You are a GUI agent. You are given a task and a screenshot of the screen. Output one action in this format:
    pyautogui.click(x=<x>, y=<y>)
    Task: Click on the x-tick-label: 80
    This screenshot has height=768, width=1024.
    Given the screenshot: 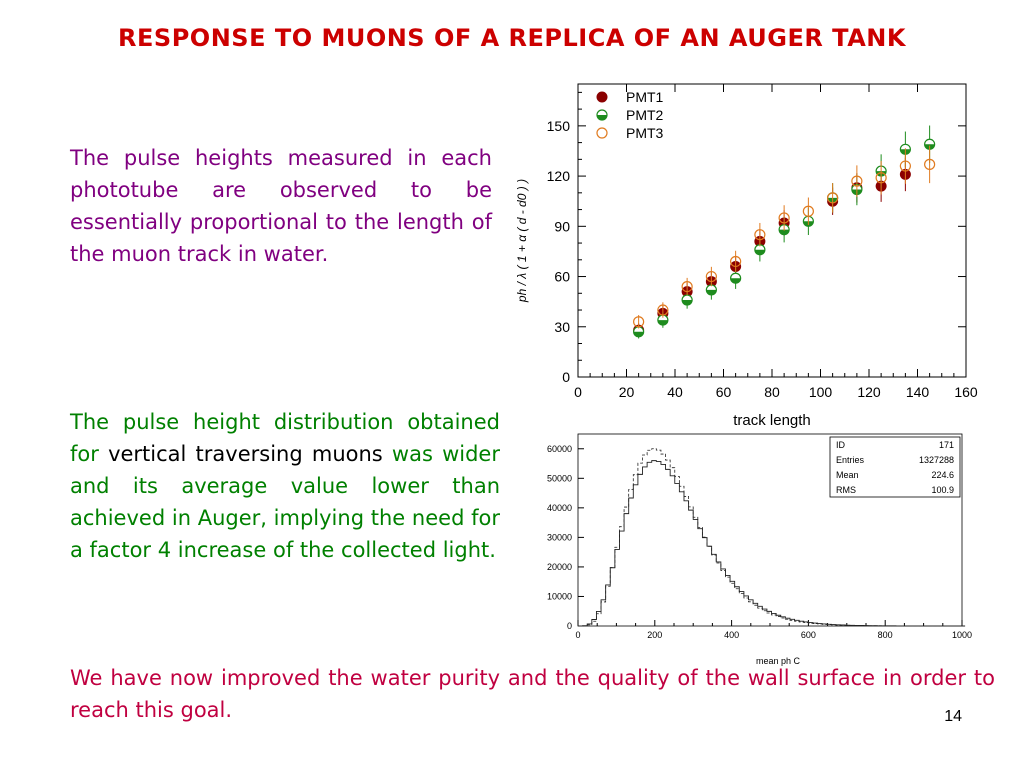 What is the action you would take?
    pyautogui.click(x=772, y=392)
    